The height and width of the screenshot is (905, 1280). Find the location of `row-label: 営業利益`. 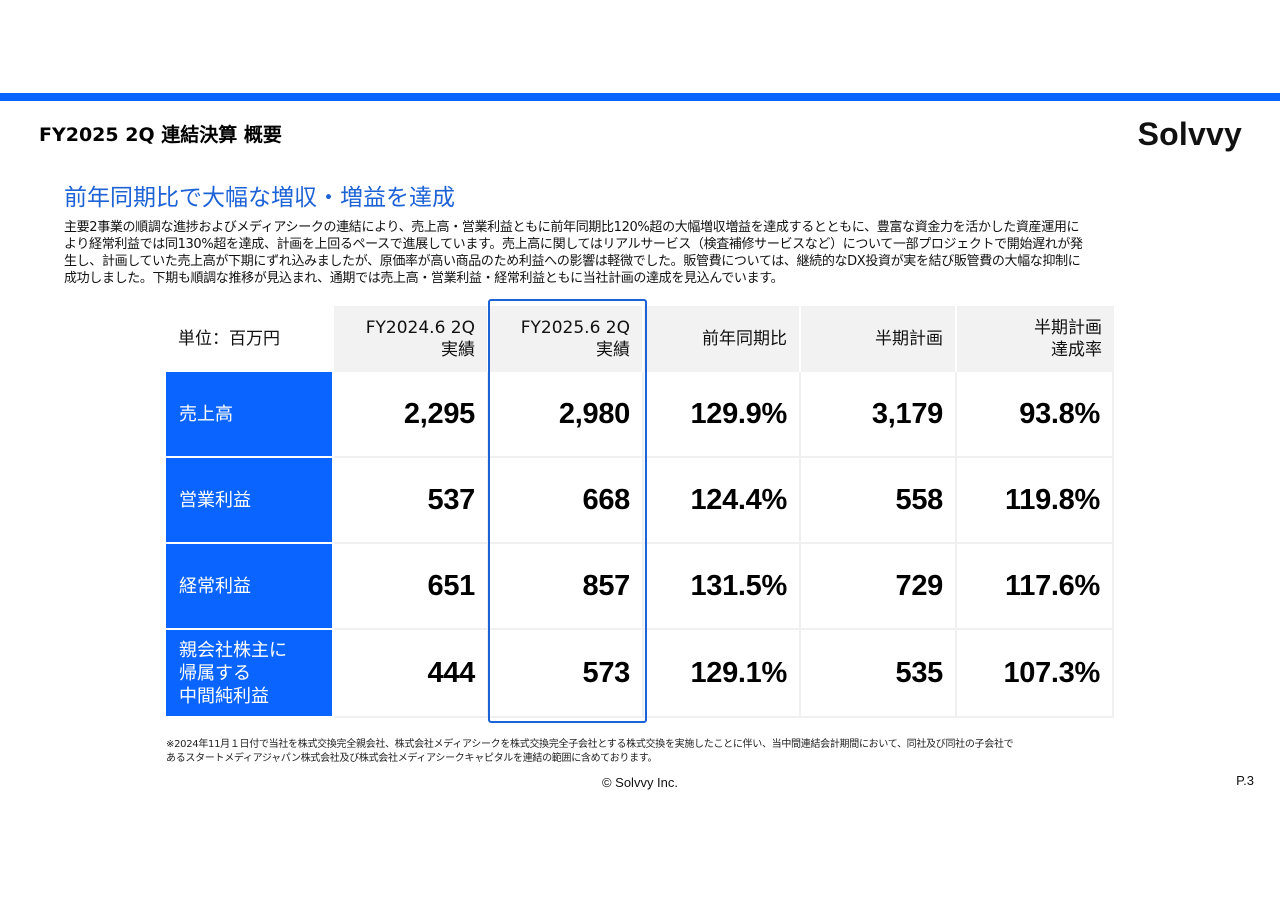

row-label: 営業利益 is located at coordinates (250, 501).